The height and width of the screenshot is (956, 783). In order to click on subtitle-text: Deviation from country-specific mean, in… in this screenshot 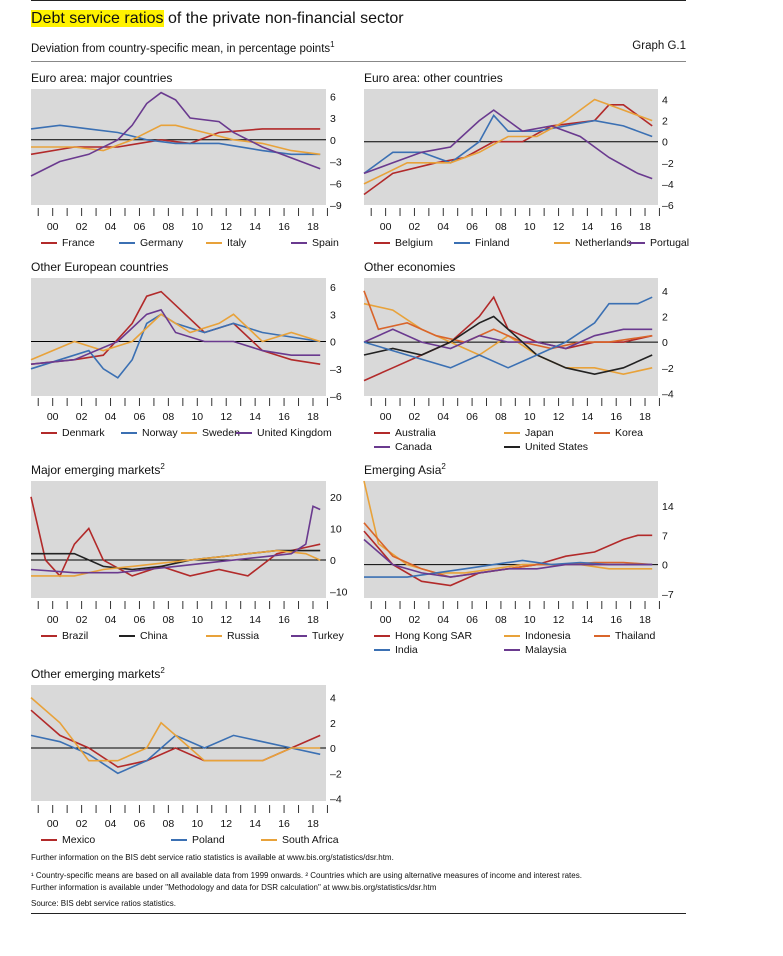, I will do `click(181, 48)`.